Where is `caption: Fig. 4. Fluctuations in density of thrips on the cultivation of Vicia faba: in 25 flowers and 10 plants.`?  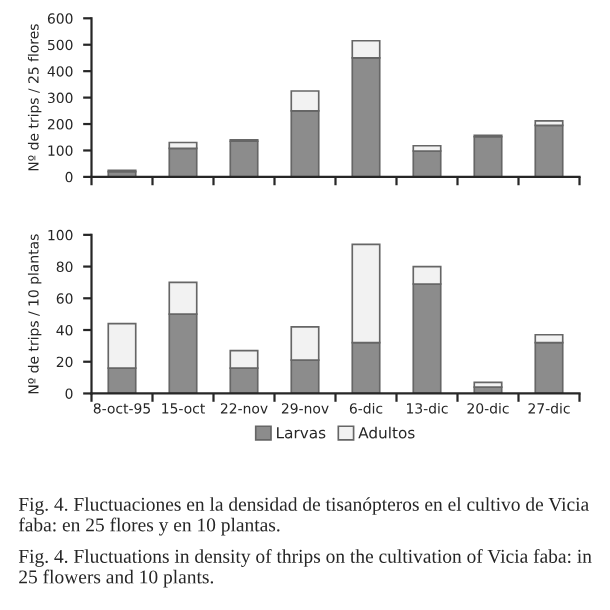
caption: Fig. 4. Fluctuations in density of thrips on the cultivation of Vicia faba: in 25 flowers and 10 plants. is located at coordinates (305, 568).